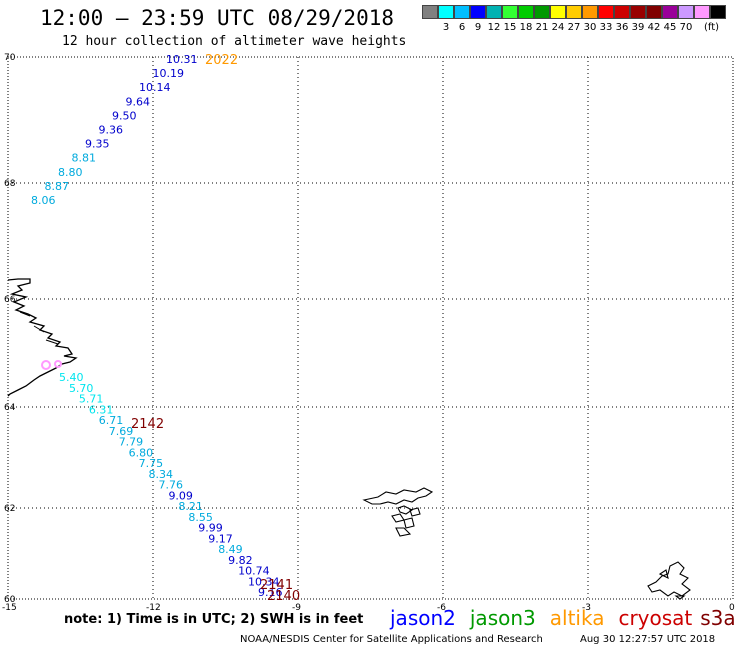 The image size is (740, 650). What do you see at coordinates (221, 60) in the screenshot?
I see `pass-label-2022: 2022` at bounding box center [221, 60].